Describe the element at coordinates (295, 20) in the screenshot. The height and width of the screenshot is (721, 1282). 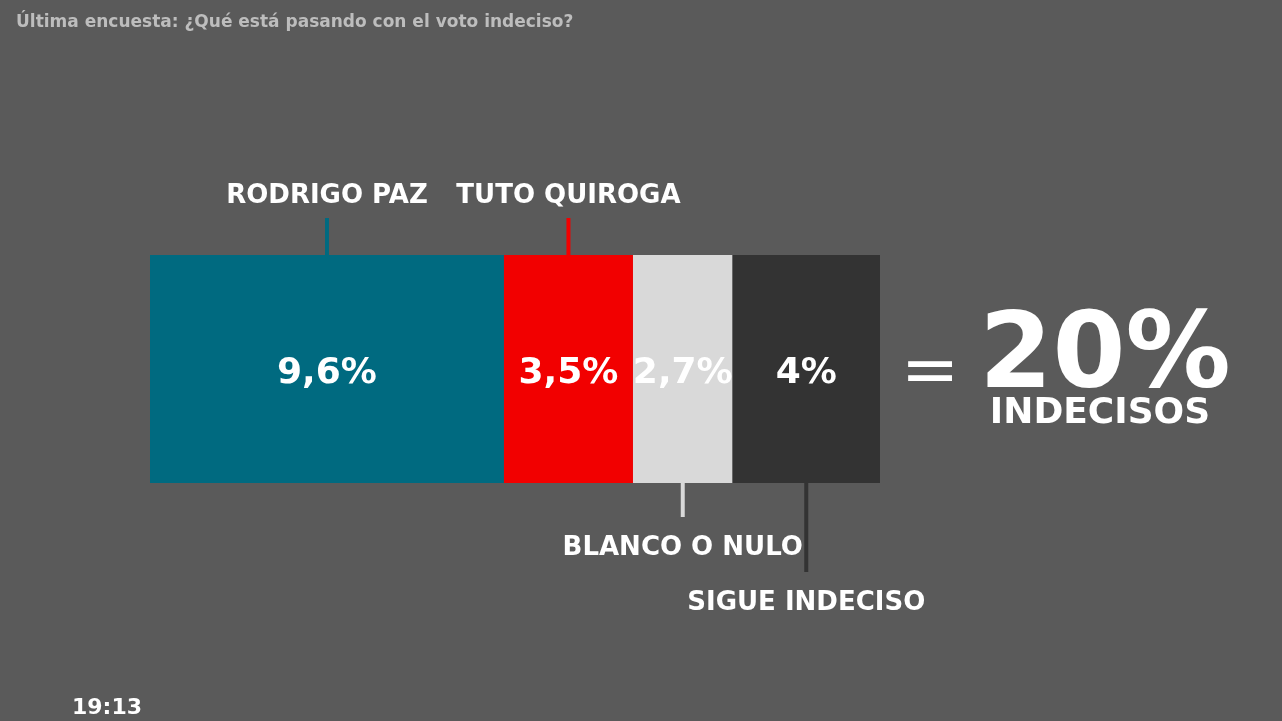
I see `chart-title: Última encuesta: ¿Qué está pasando con el voto indeciso?` at that location.